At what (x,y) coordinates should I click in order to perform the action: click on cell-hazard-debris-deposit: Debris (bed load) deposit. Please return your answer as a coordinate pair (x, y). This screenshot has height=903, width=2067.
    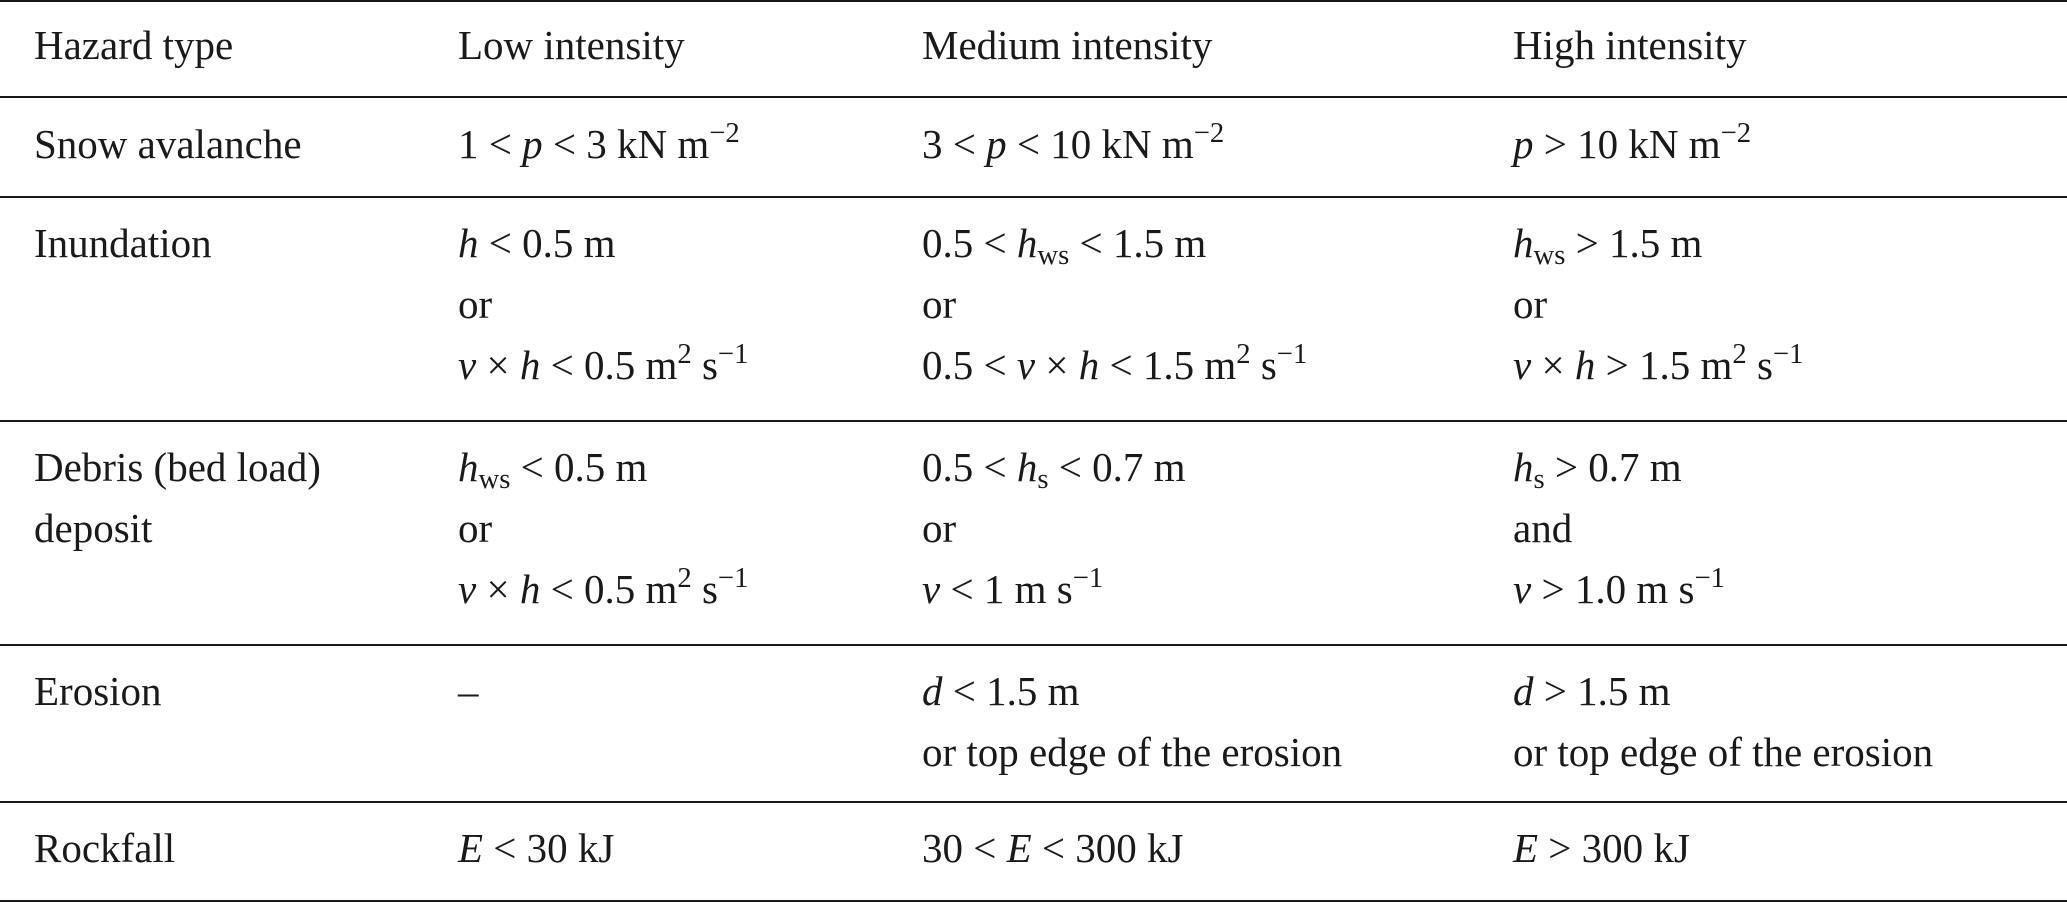
    Looking at the image, I should click on (177, 498).